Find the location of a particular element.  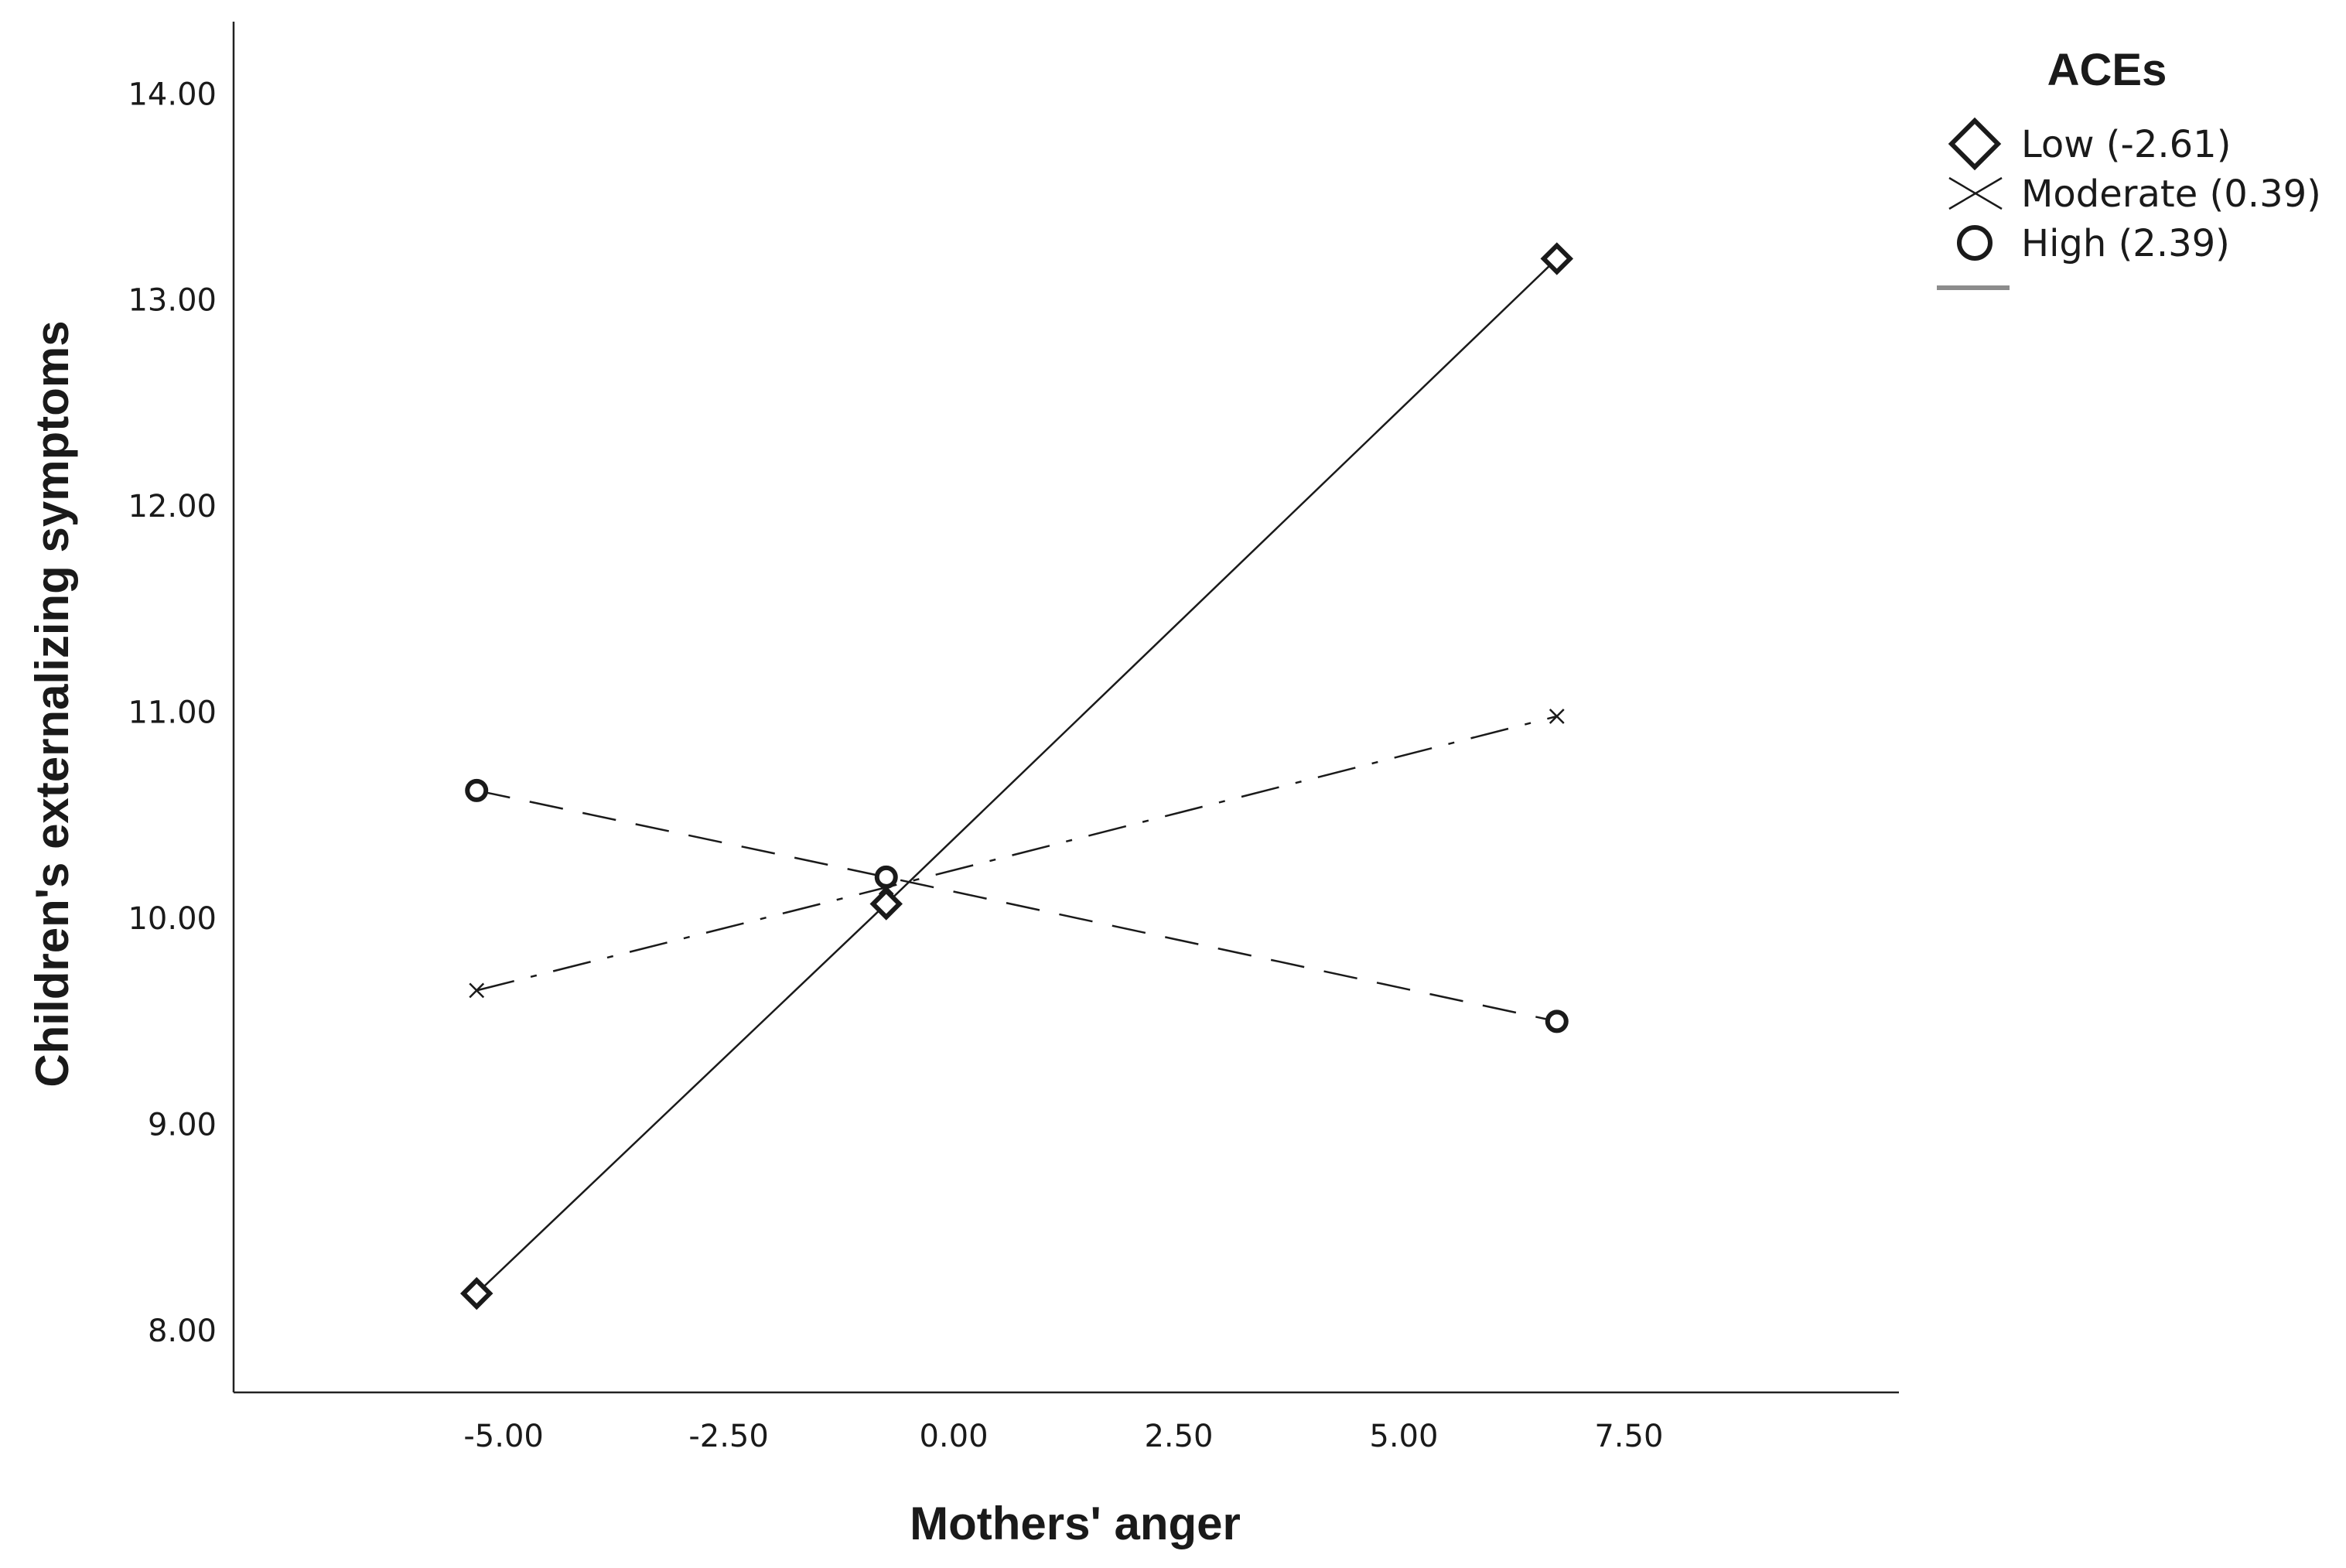

legend-item: Moderate (0.39) is located at coordinates (2135, 194).